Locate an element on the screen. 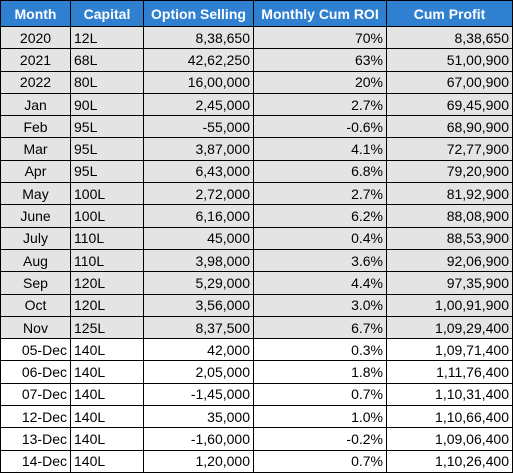 This screenshot has width=513, height=473. table-cell: 12L is located at coordinates (107, 37).